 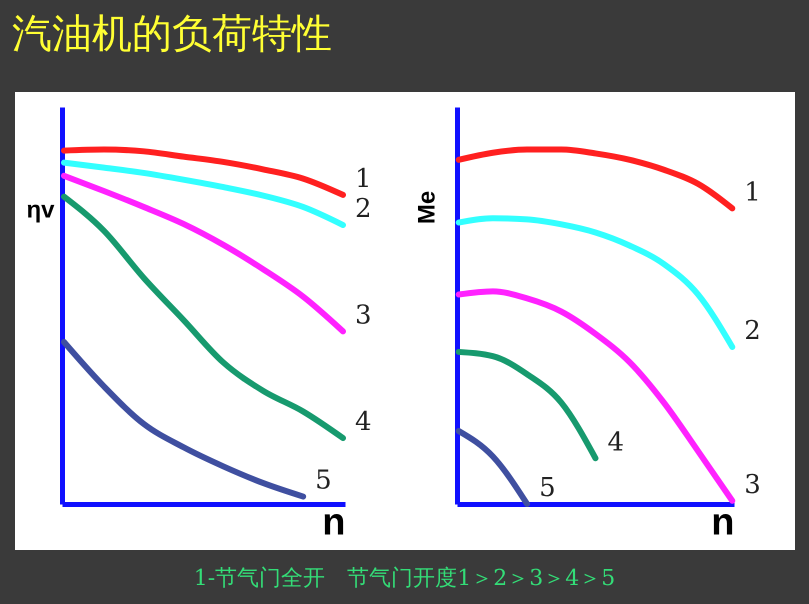 I want to click on chart-title: 汽油机的负荷特性, so click(x=172, y=34).